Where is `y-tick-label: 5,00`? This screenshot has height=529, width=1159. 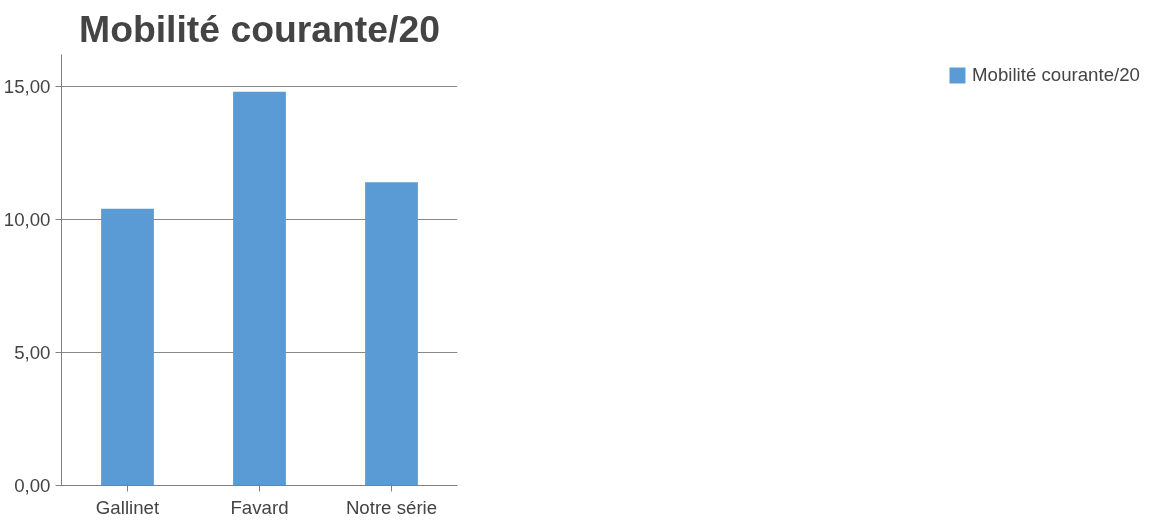 y-tick-label: 5,00 is located at coordinates (32, 352).